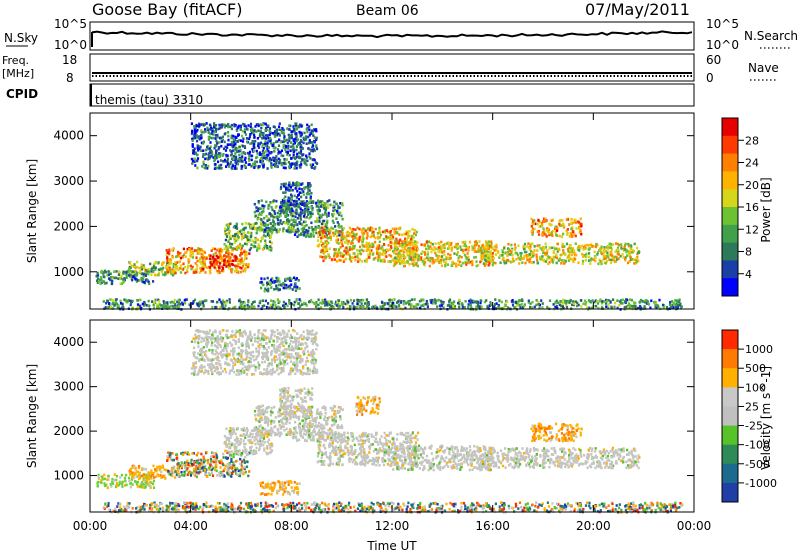 The image size is (800, 558). I want to click on date-title: 07/May/2011, so click(637, 9).